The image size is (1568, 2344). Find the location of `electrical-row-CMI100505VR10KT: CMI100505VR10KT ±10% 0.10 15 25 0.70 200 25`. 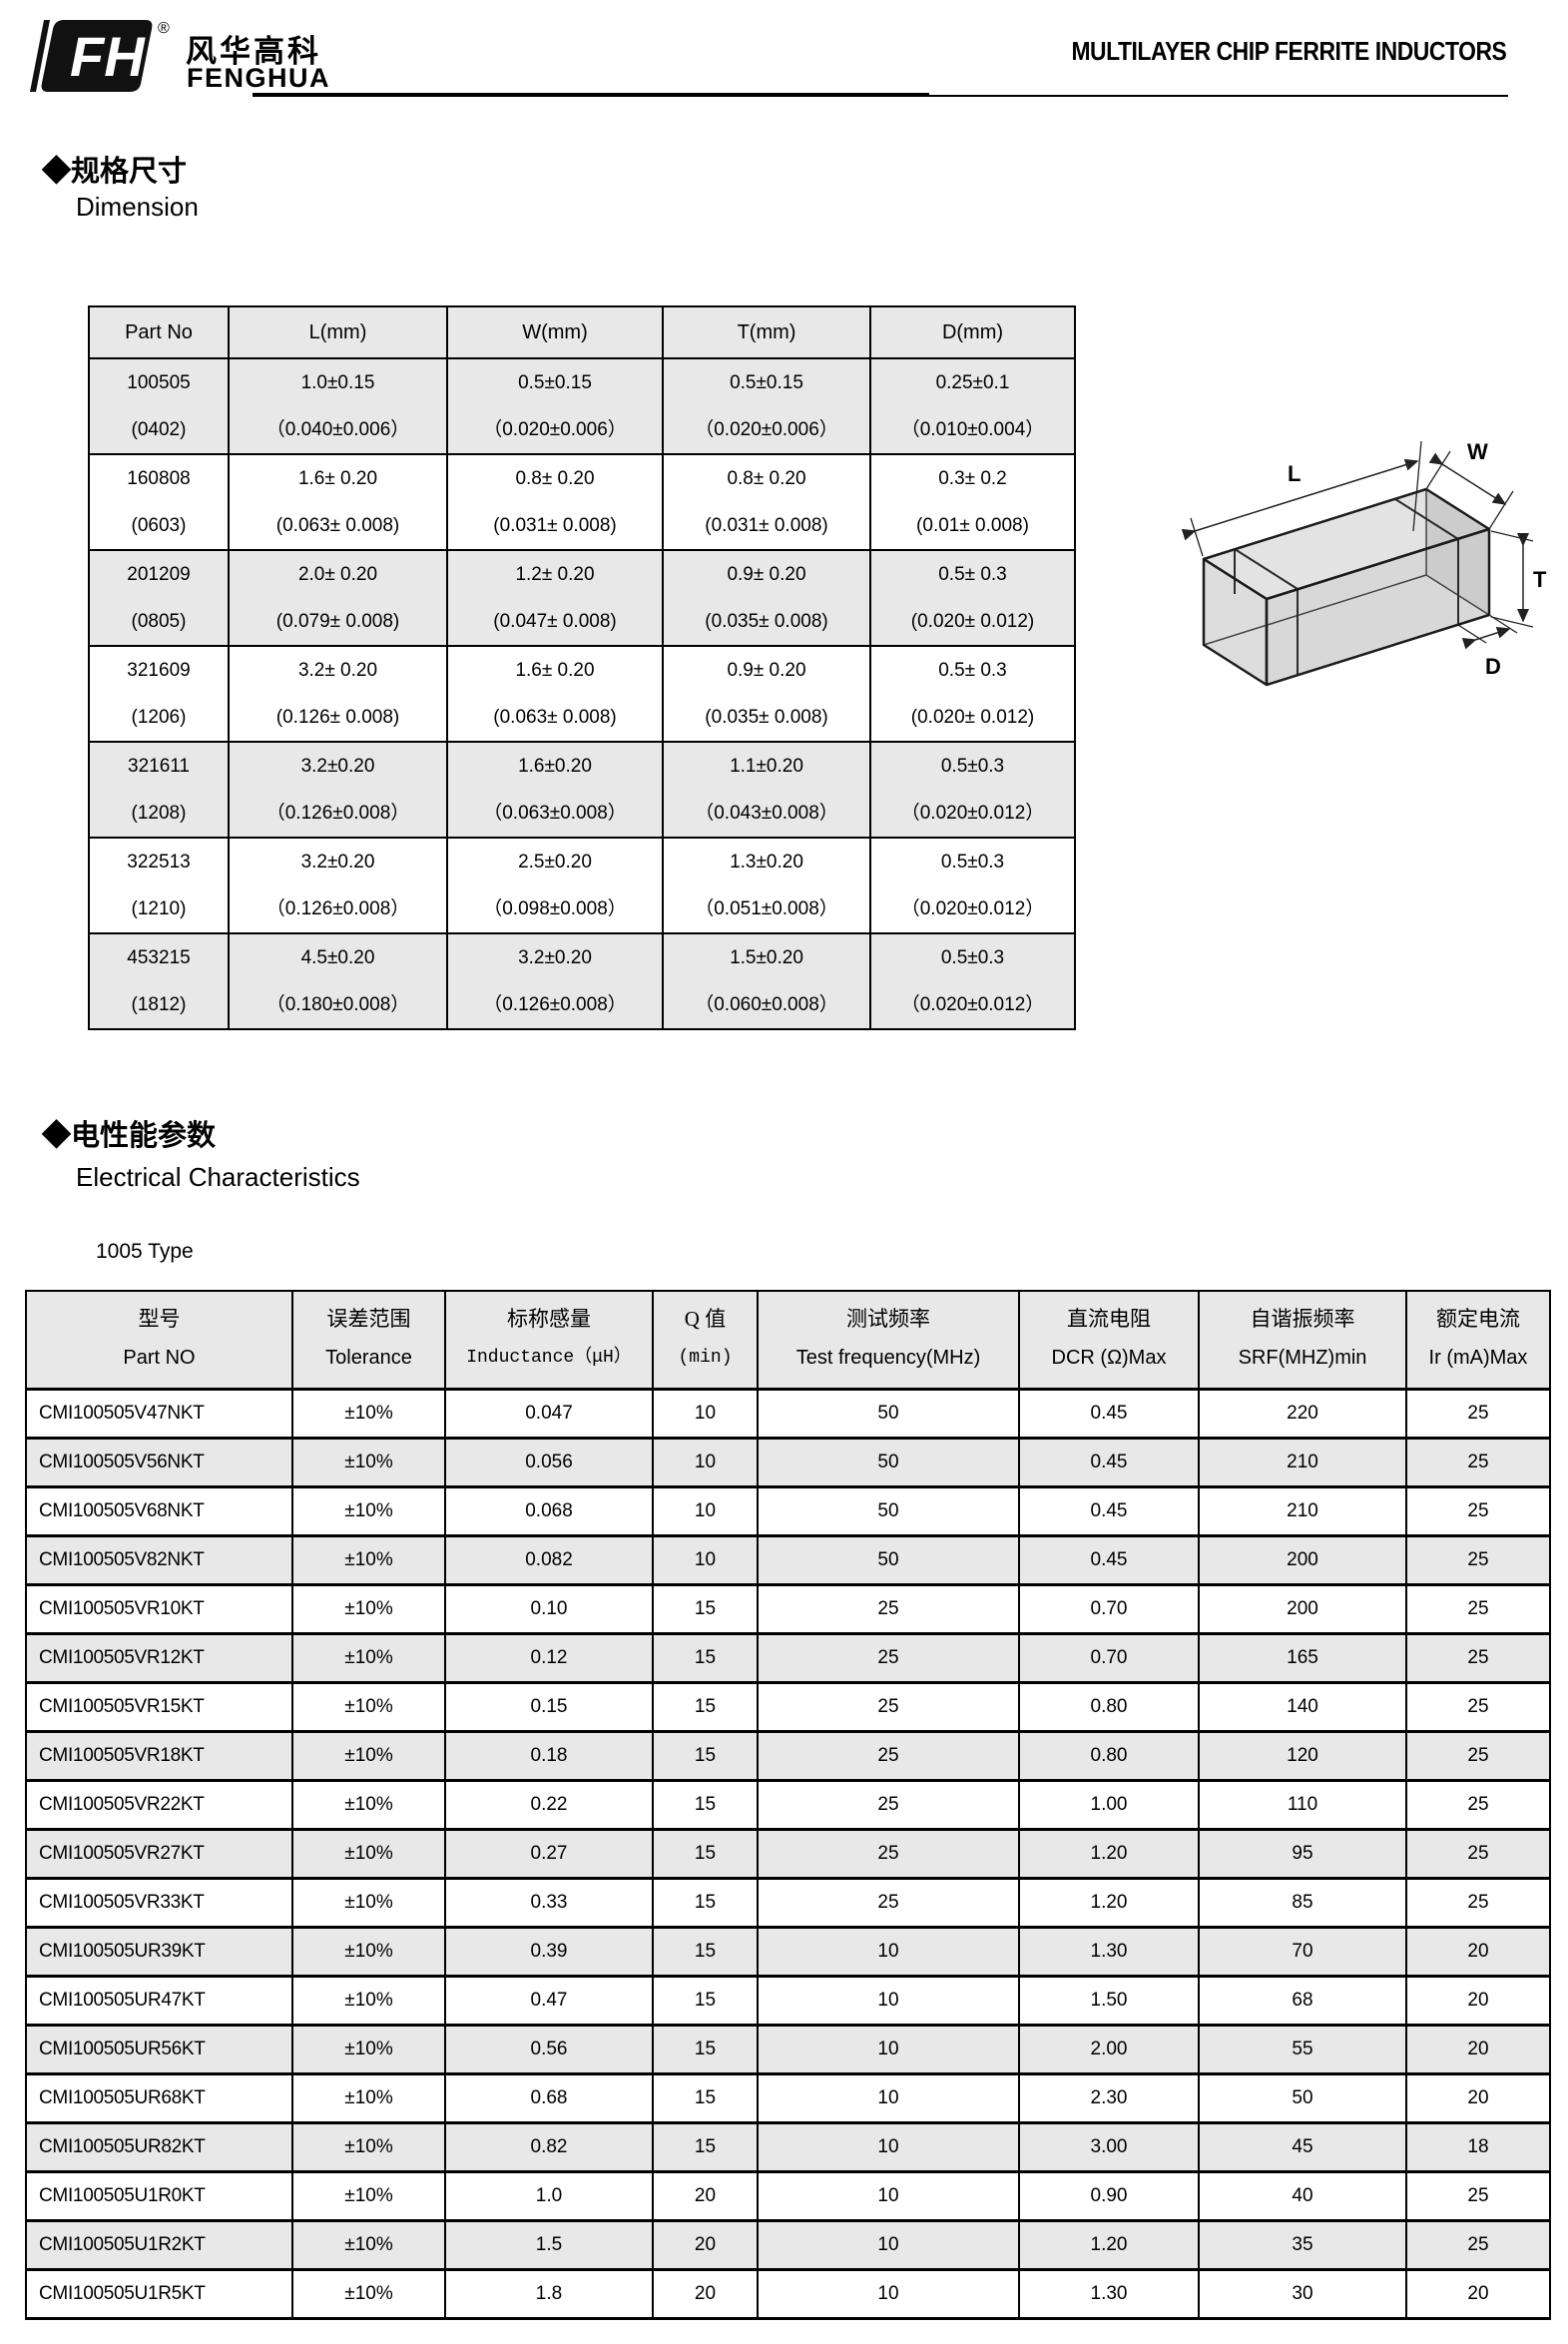

electrical-row-CMI100505VR10KT: CMI100505VR10KT ±10% 0.10 15 25 0.70 200 25 is located at coordinates (788, 1609).